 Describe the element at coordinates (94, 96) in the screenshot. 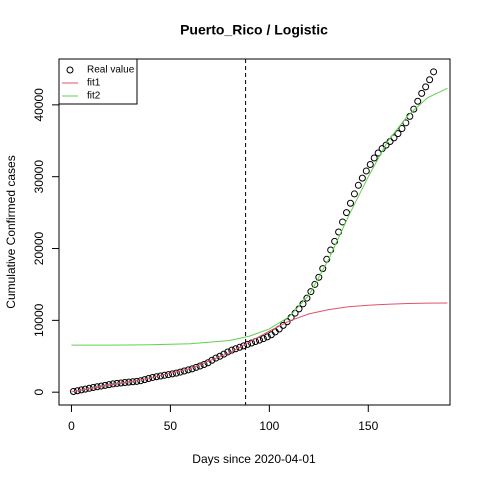

I see `legend-label: fit2` at that location.